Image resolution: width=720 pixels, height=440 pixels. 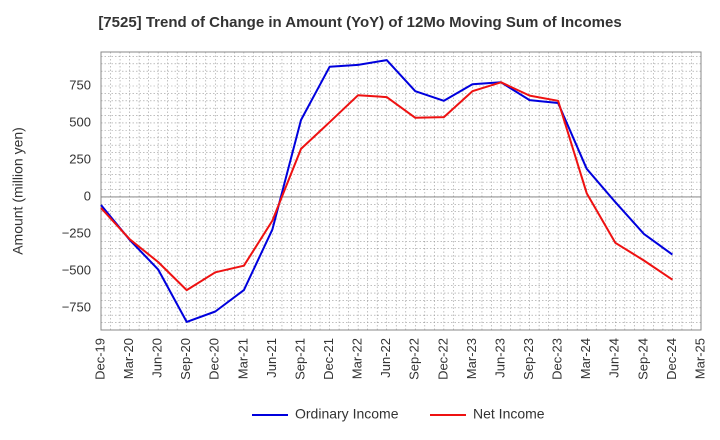 I want to click on y-axis-ticks: −750 −500 −250 0 250 500 750, so click(x=76, y=195).